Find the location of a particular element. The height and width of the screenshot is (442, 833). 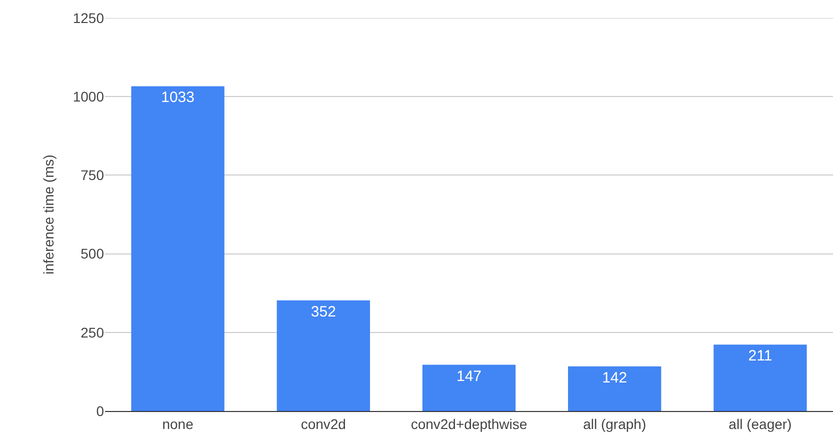

y-tick-label: 1250 is located at coordinates (88, 18).